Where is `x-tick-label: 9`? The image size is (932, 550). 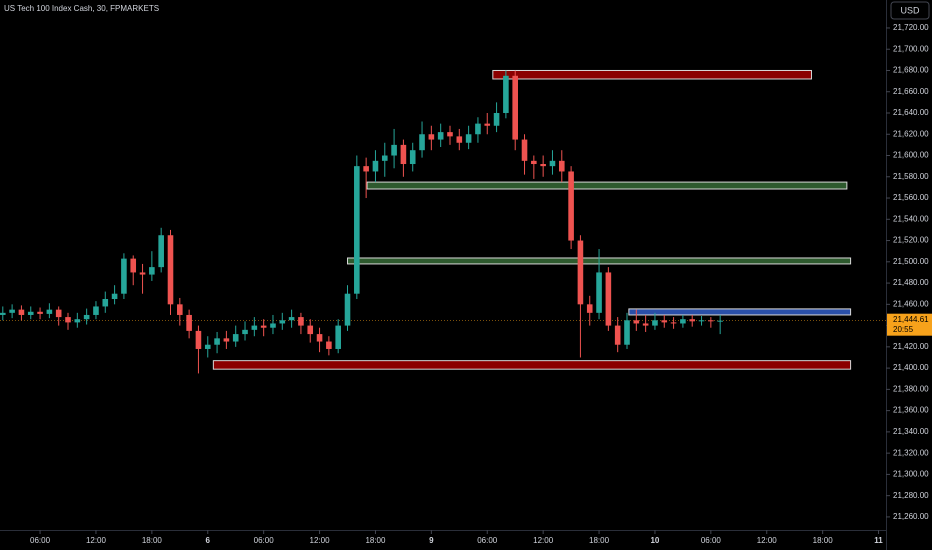
x-tick-label: 9 is located at coordinates (431, 540).